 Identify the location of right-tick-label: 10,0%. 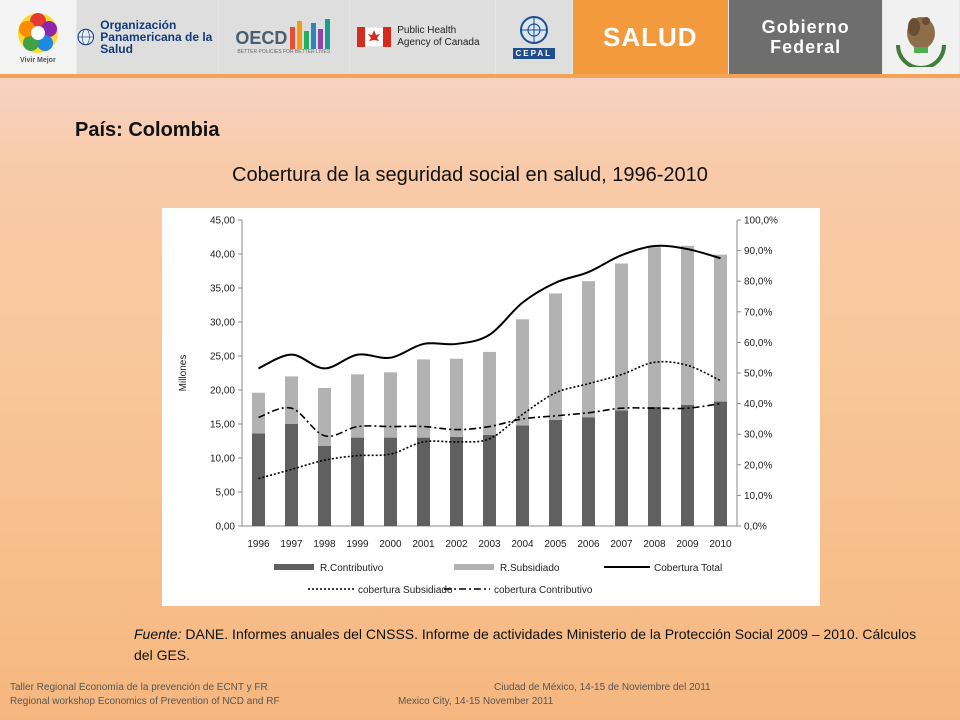
(758, 496).